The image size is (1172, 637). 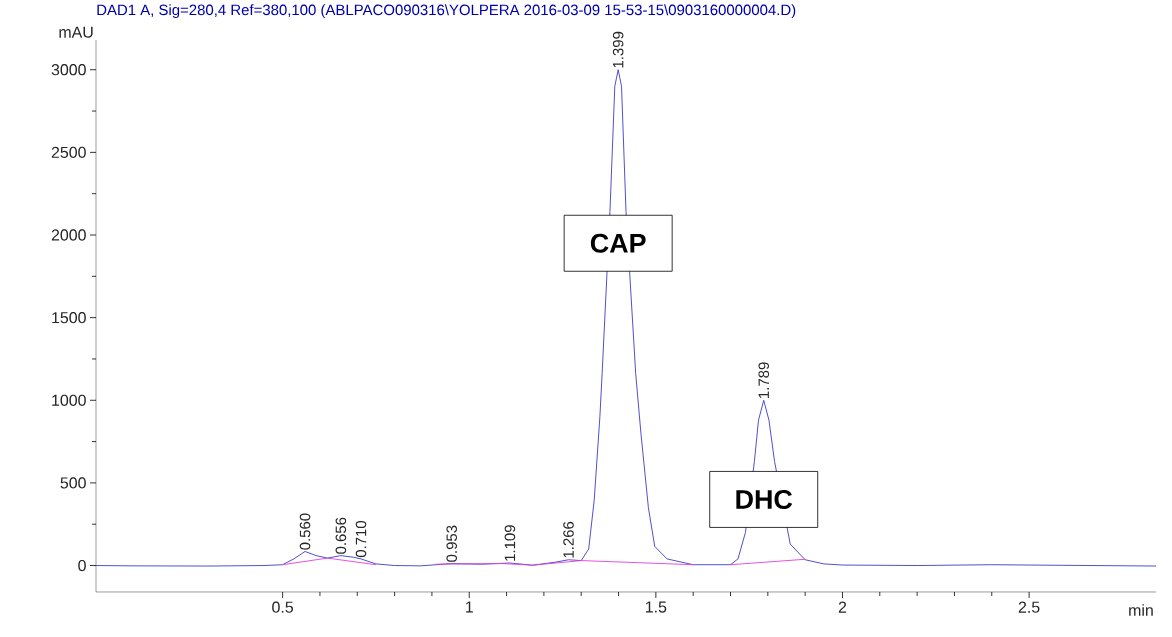 I want to click on y-tick-label: 1000, so click(x=69, y=400).